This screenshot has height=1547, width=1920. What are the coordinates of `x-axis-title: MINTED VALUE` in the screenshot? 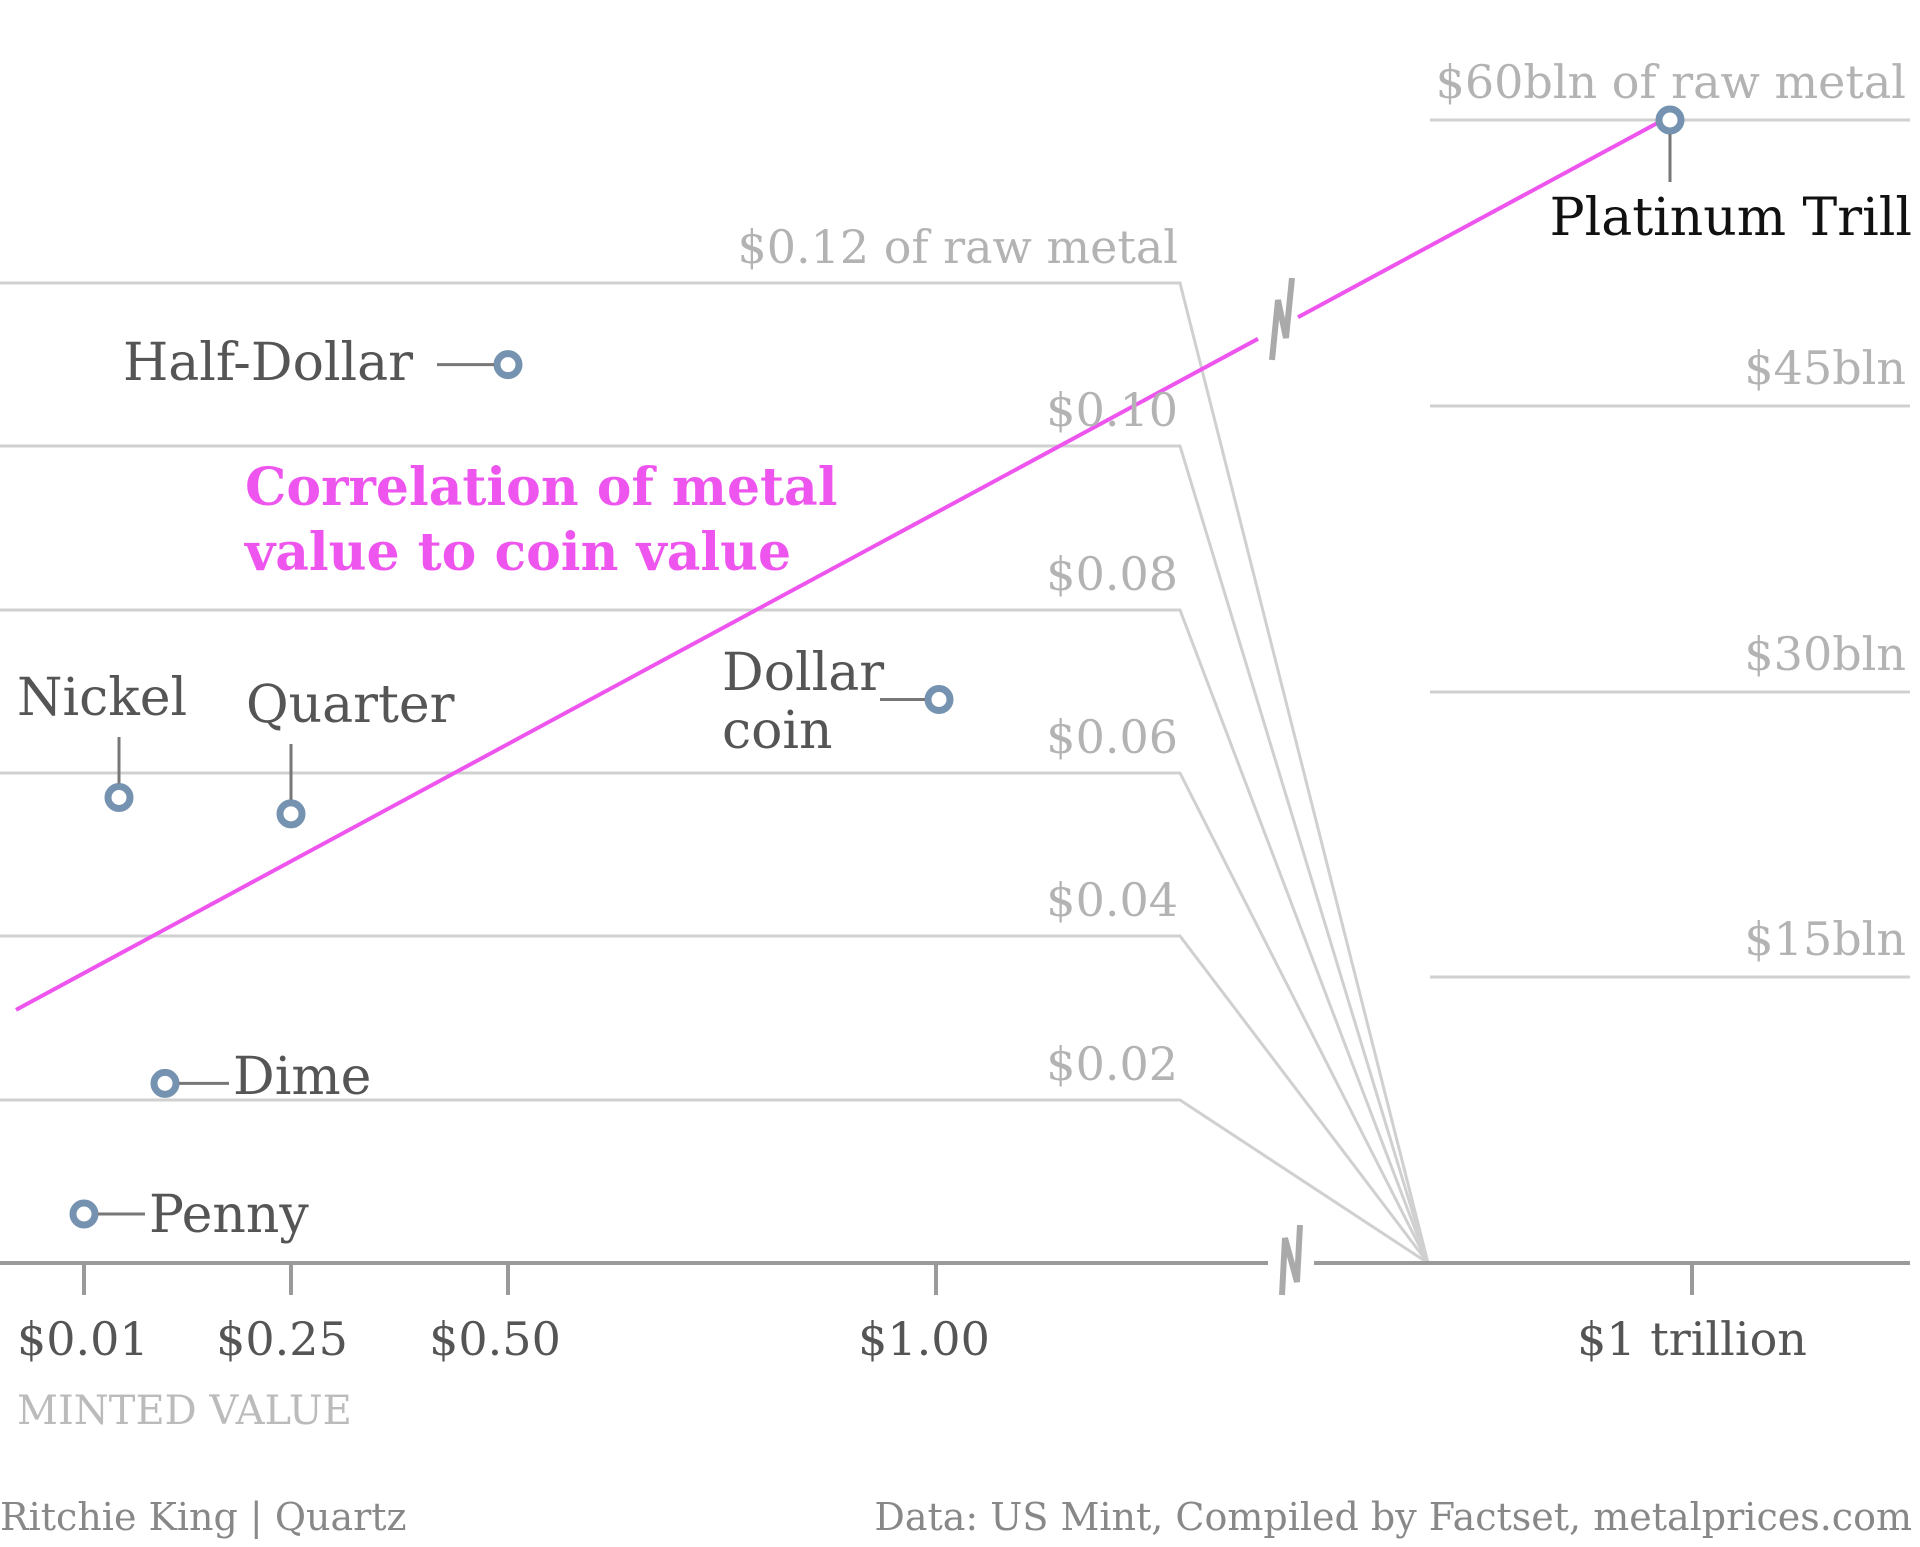 It's located at (184, 1411).